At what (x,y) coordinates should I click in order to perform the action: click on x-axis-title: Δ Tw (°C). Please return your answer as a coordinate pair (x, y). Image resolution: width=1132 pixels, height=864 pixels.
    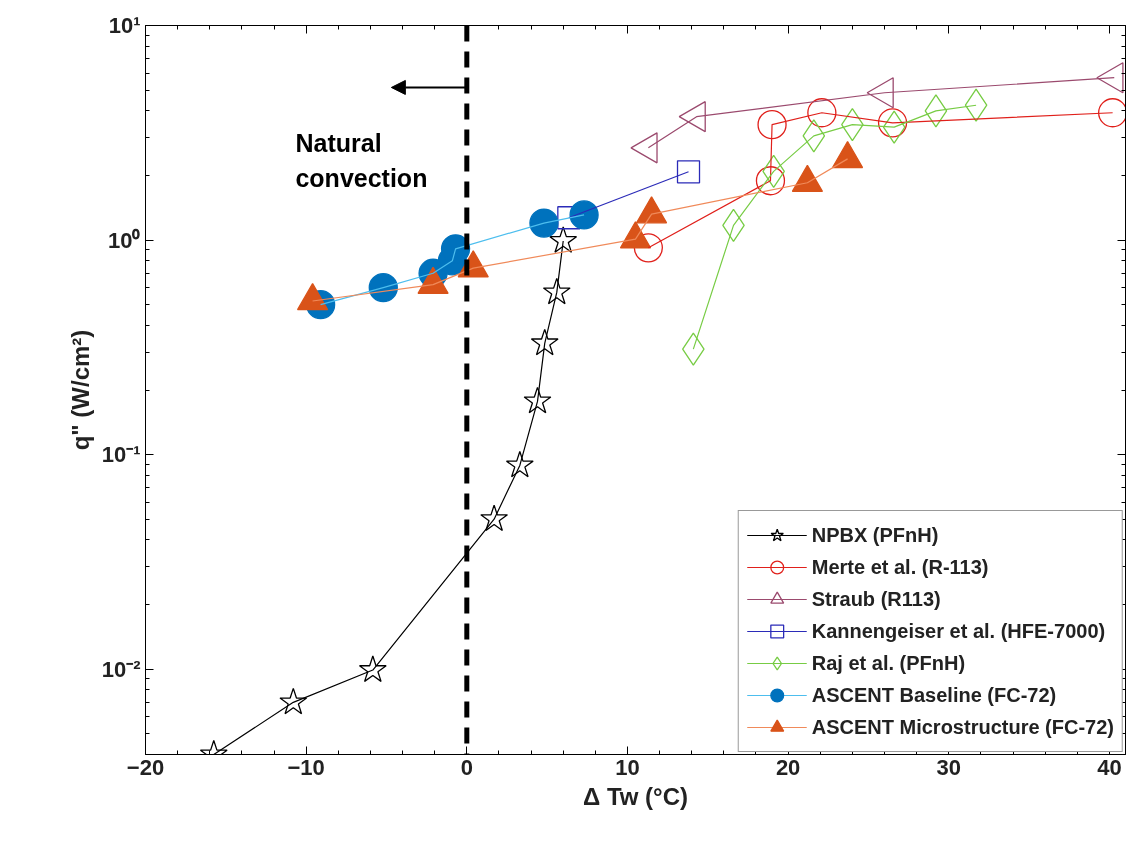
    Looking at the image, I should click on (635, 796).